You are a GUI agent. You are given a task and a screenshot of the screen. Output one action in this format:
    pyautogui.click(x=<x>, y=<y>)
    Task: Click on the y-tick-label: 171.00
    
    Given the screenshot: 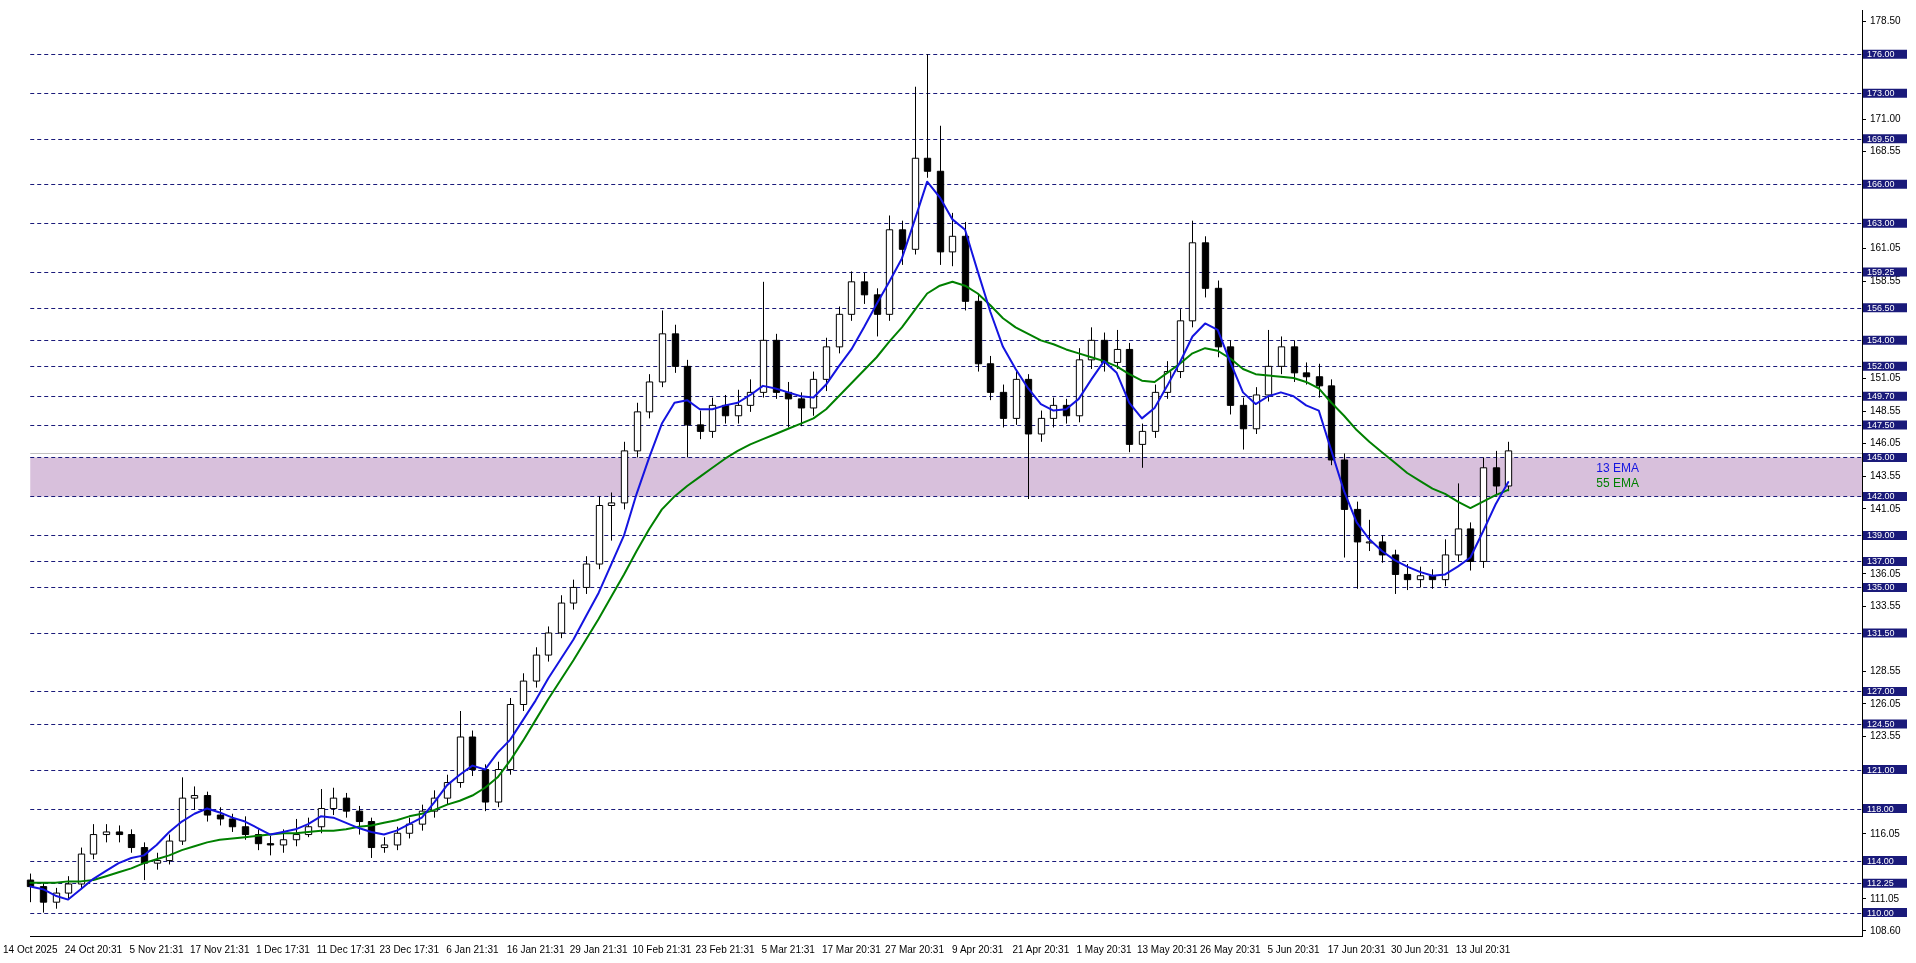 What is the action you would take?
    pyautogui.click(x=1886, y=118)
    